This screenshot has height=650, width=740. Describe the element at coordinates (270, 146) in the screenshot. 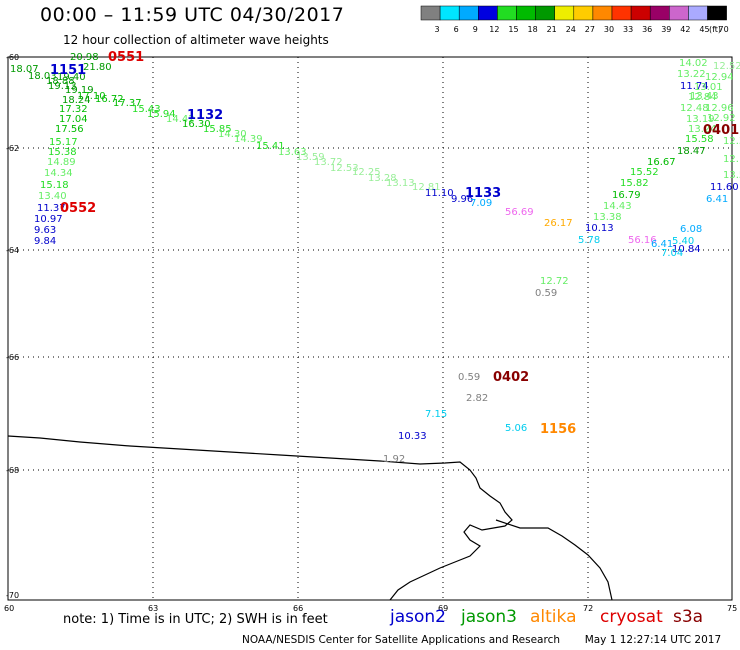

I see `wave-height-label: 15.41` at that location.